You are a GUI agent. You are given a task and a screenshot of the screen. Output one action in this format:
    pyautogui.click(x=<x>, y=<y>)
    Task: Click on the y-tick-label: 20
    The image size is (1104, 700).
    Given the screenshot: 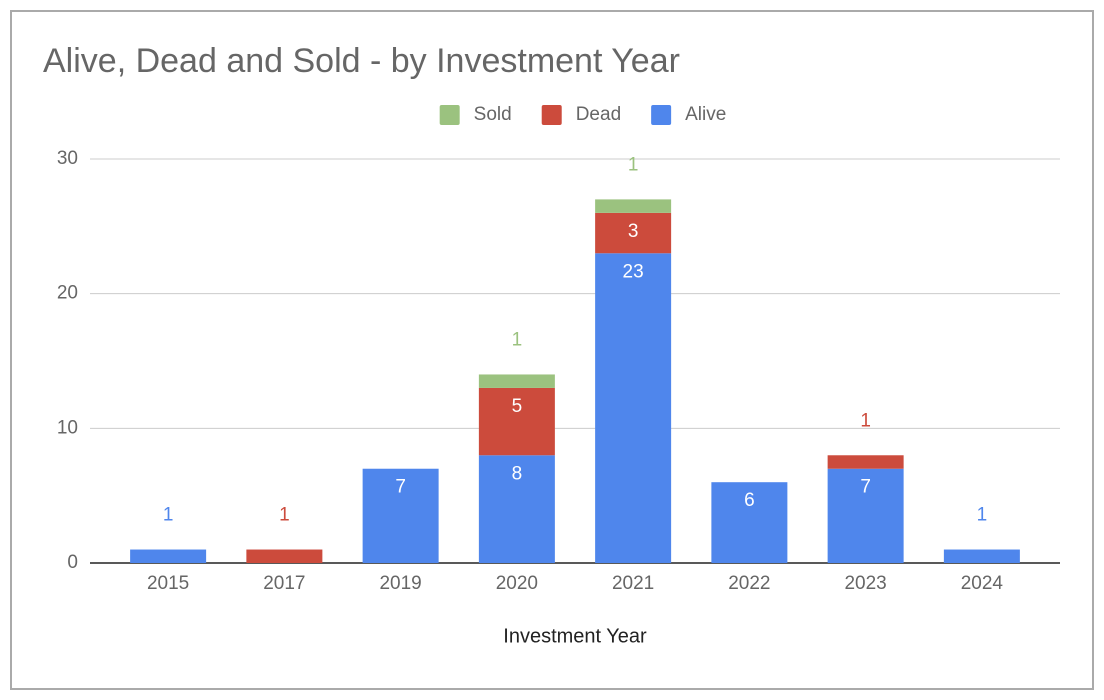 What is the action you would take?
    pyautogui.click(x=67, y=293)
    